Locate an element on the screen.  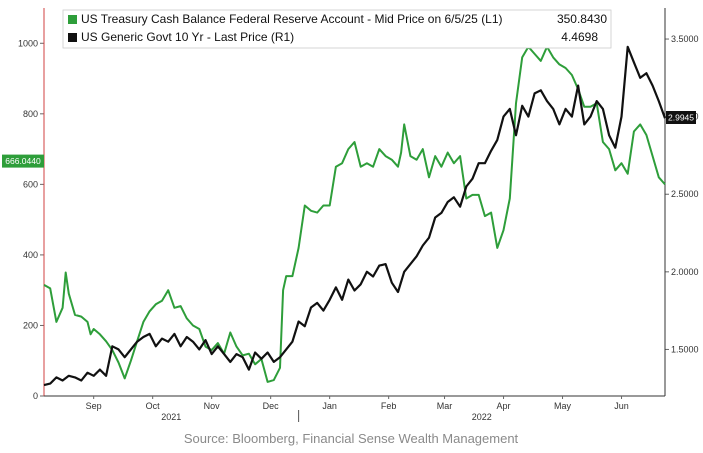
x-tick-label: Apr is located at coordinates (504, 406).